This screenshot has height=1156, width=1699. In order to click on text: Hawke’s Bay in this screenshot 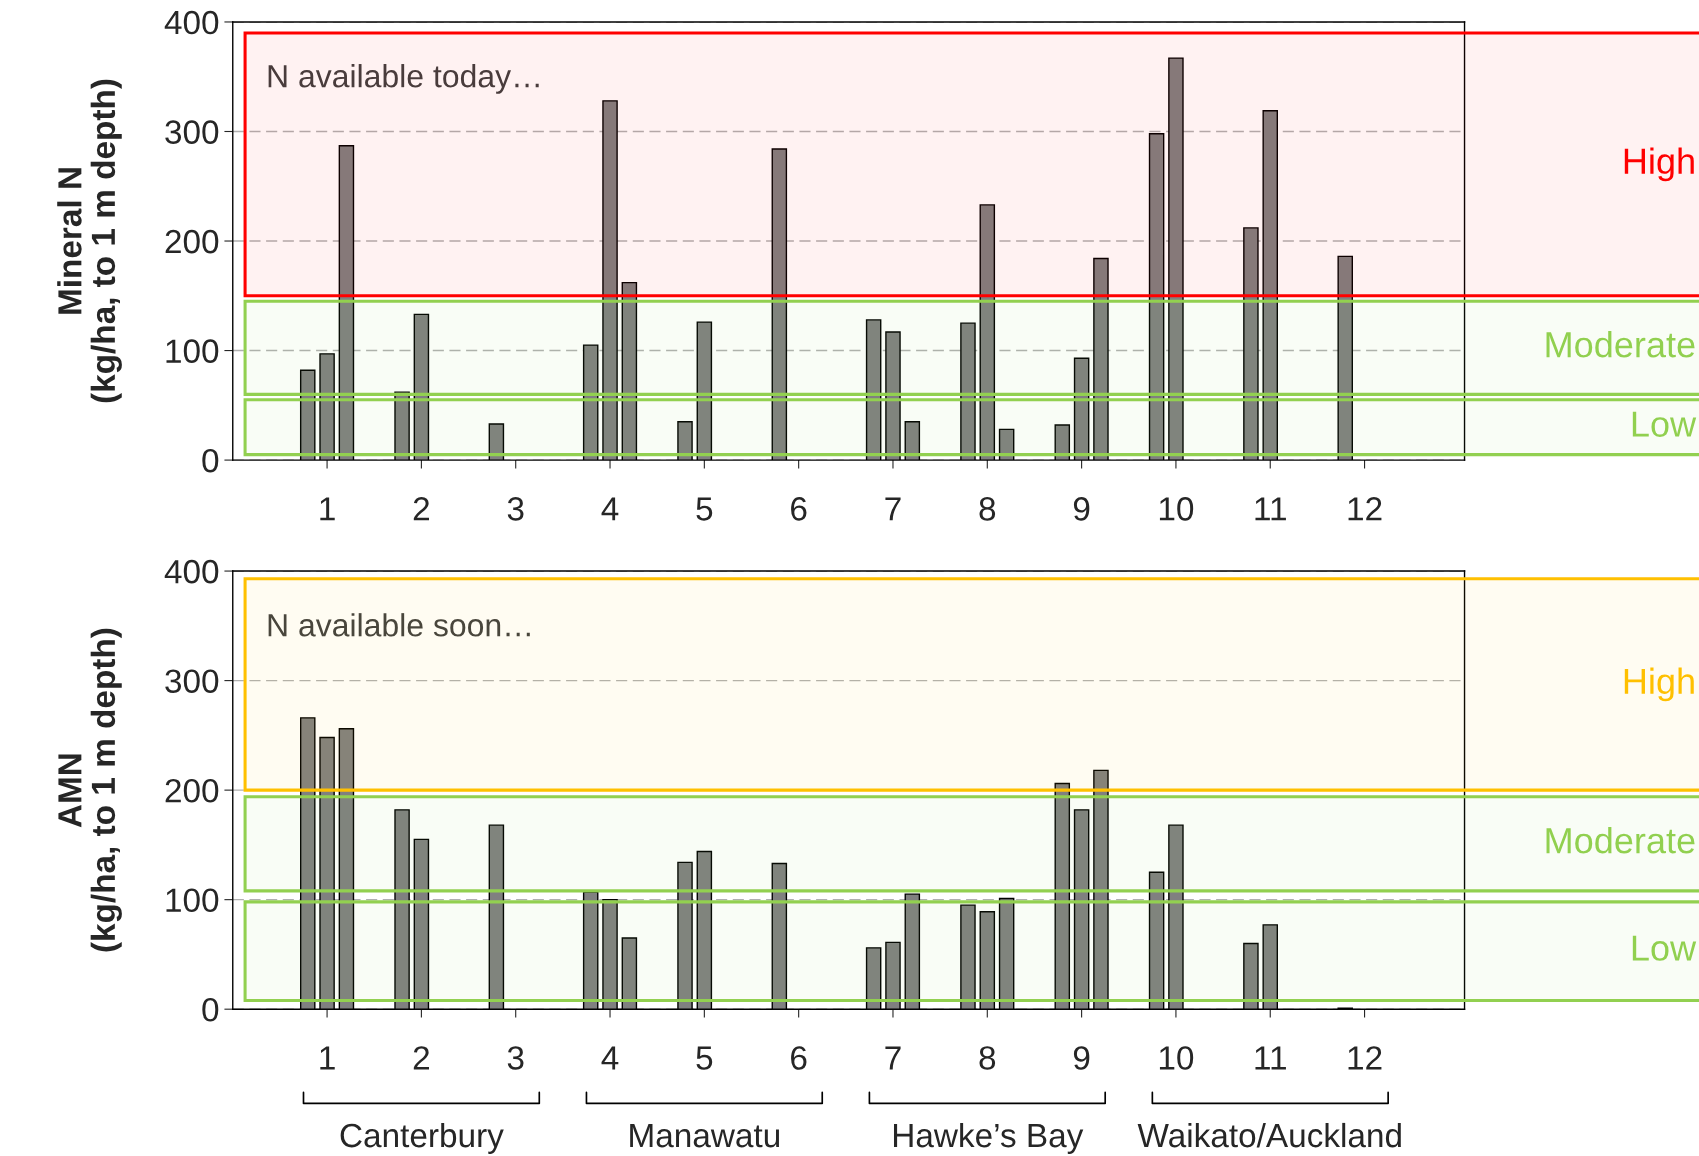, I will do `click(988, 1138)`.